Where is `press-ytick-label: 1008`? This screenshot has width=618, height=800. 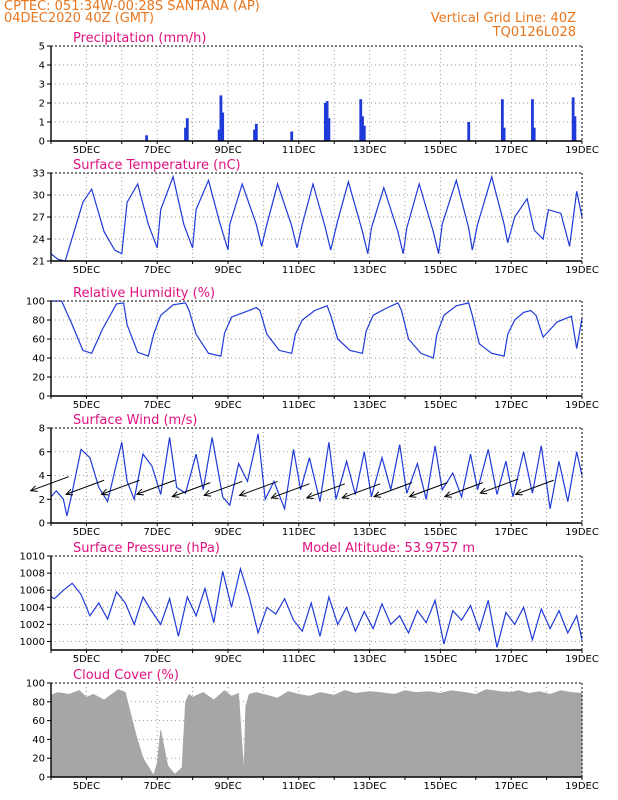
press-ytick-label: 1008 is located at coordinates (32, 574).